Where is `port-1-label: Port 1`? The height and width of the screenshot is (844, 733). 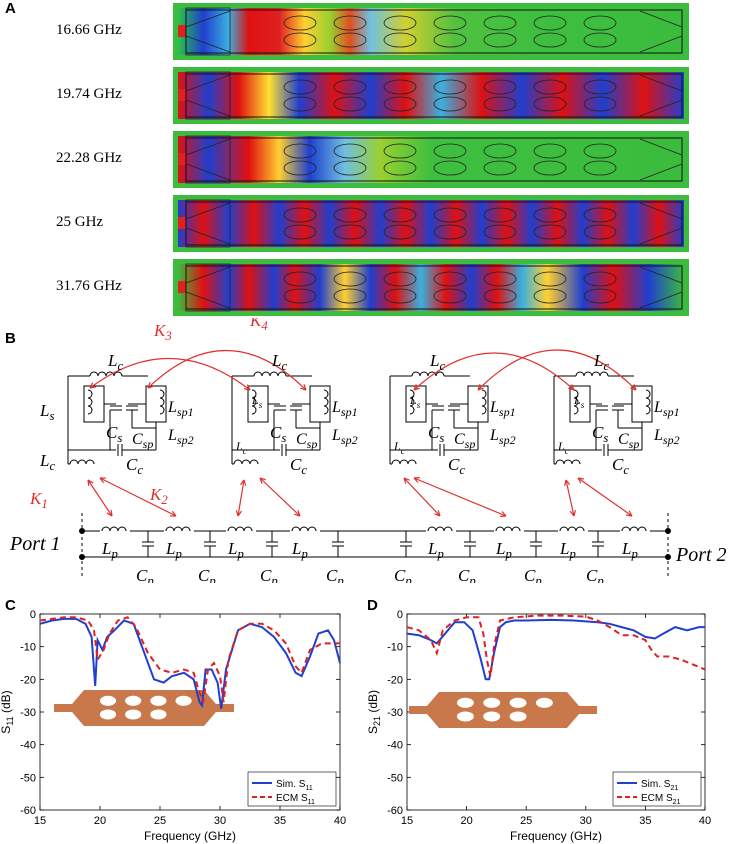 port-1-label: Port 1 is located at coordinates (35, 544).